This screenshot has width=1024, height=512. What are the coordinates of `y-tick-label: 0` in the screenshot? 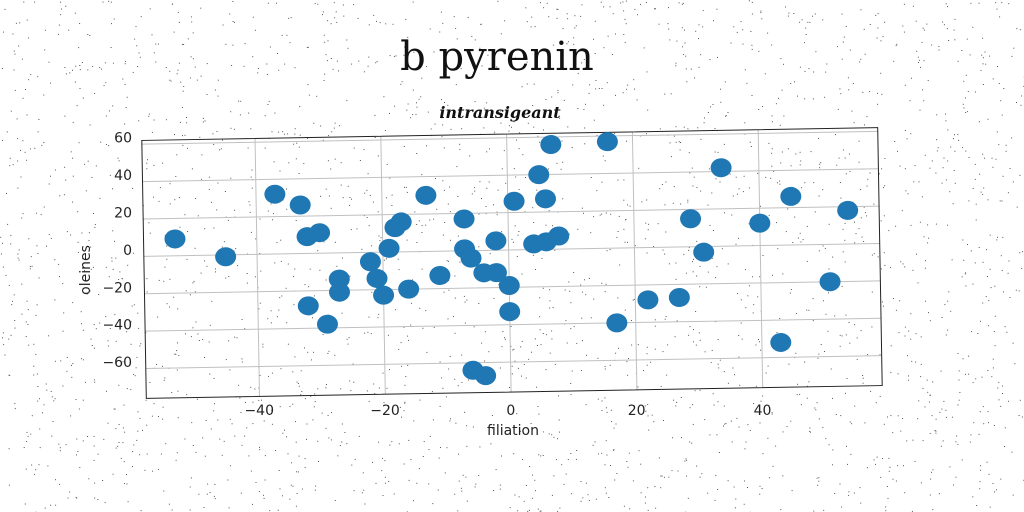 It's located at (127, 251).